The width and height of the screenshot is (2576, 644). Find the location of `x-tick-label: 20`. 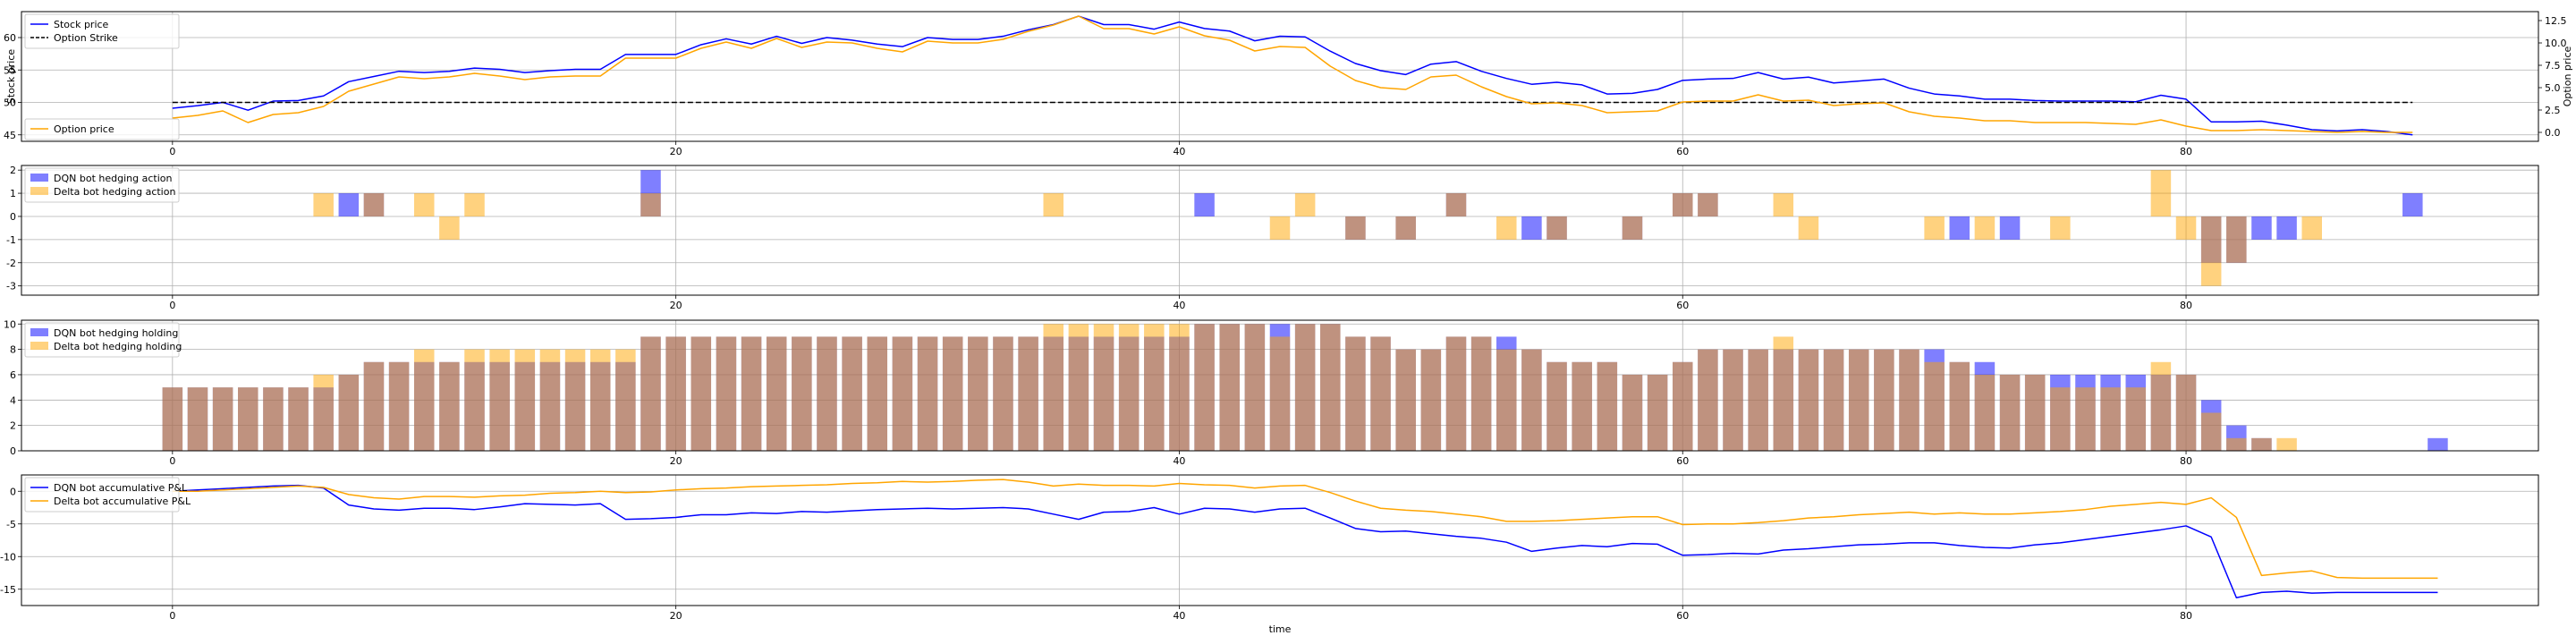

x-tick-label: 20 is located at coordinates (676, 461).